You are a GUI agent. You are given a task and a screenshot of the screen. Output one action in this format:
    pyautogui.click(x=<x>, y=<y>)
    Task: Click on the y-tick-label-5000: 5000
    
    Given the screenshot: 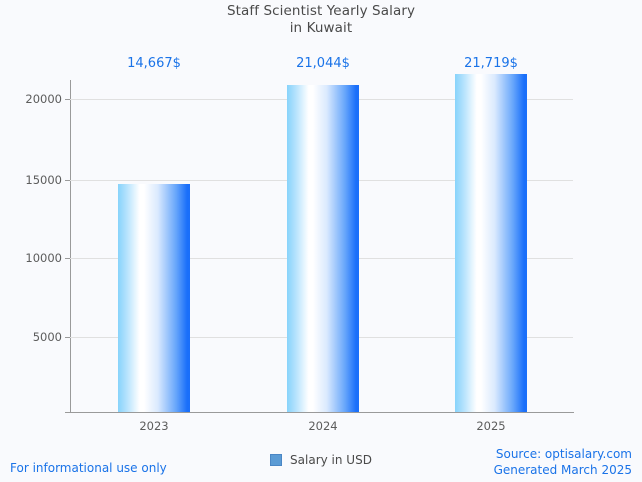 What is the action you would take?
    pyautogui.click(x=47, y=337)
    